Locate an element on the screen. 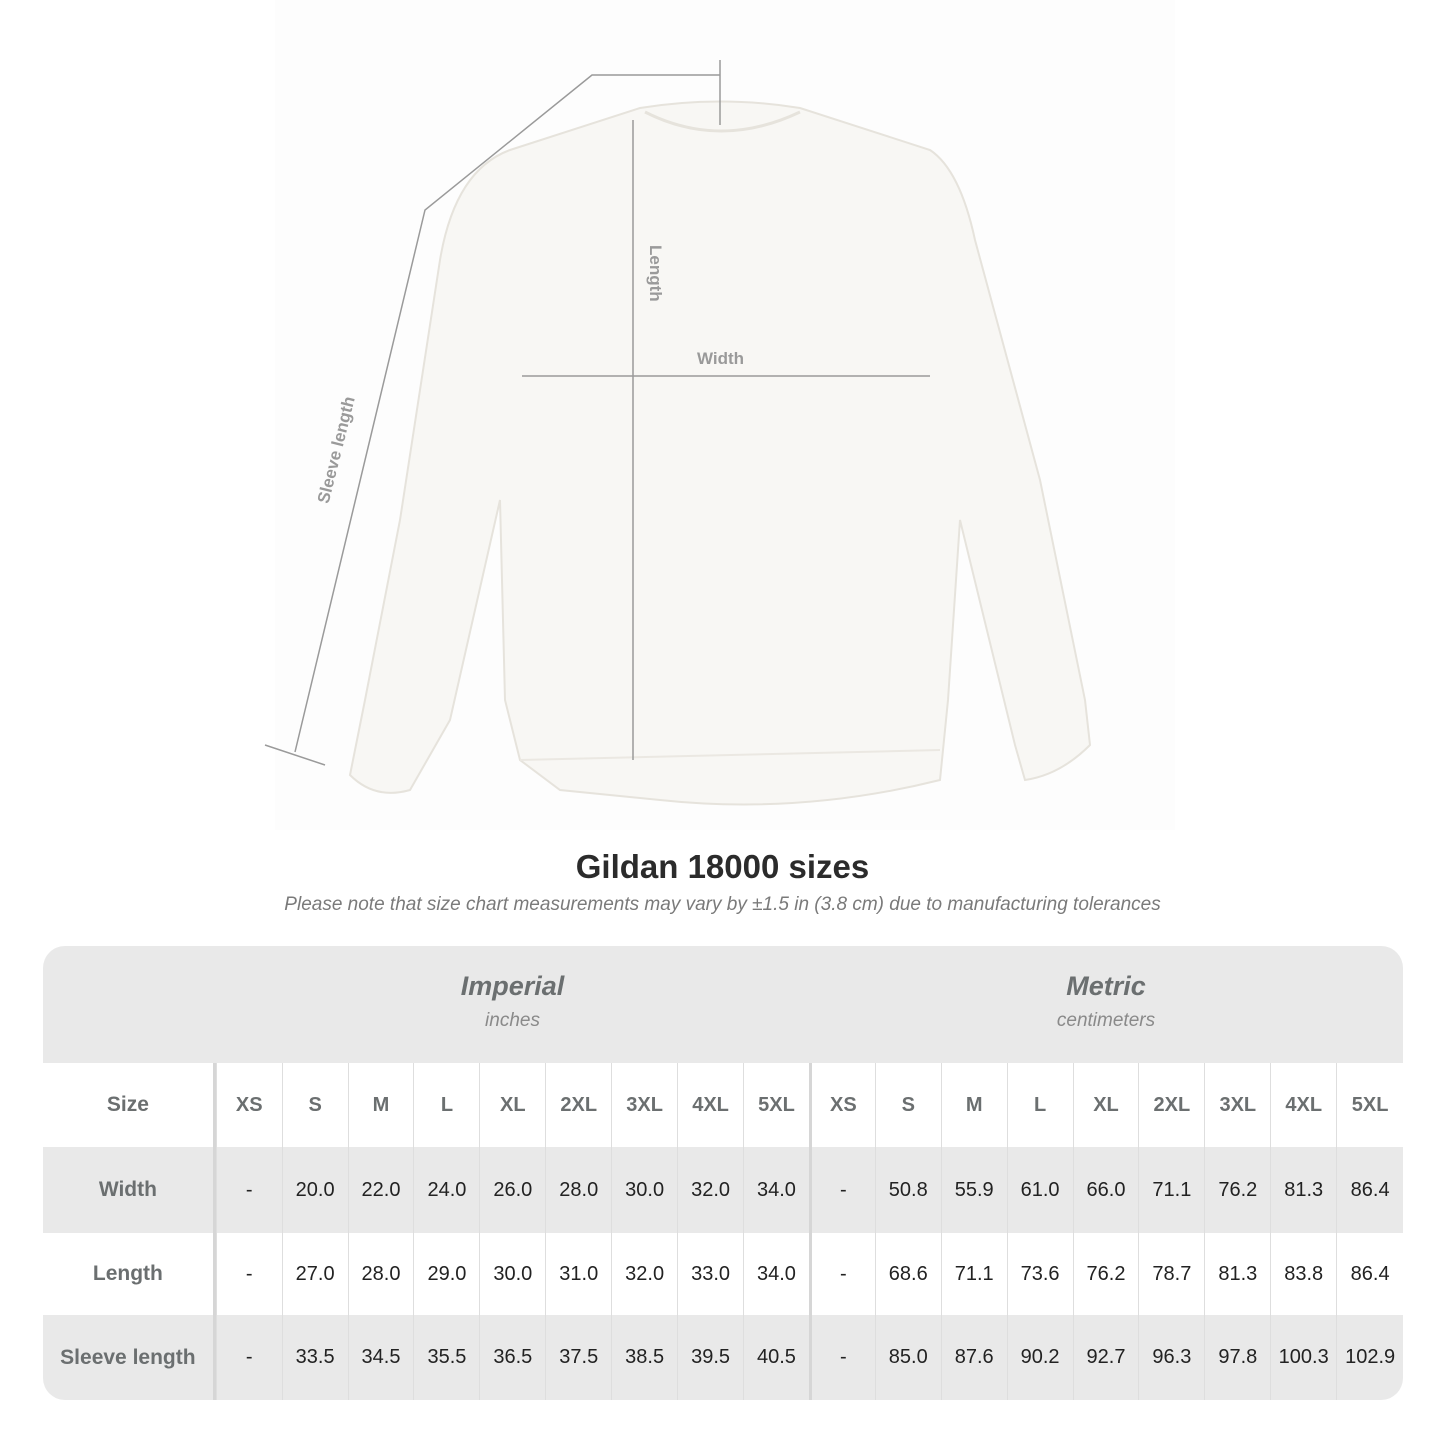 This screenshot has height=1445, width=1445. value-cell: 37.5 is located at coordinates (578, 1357).